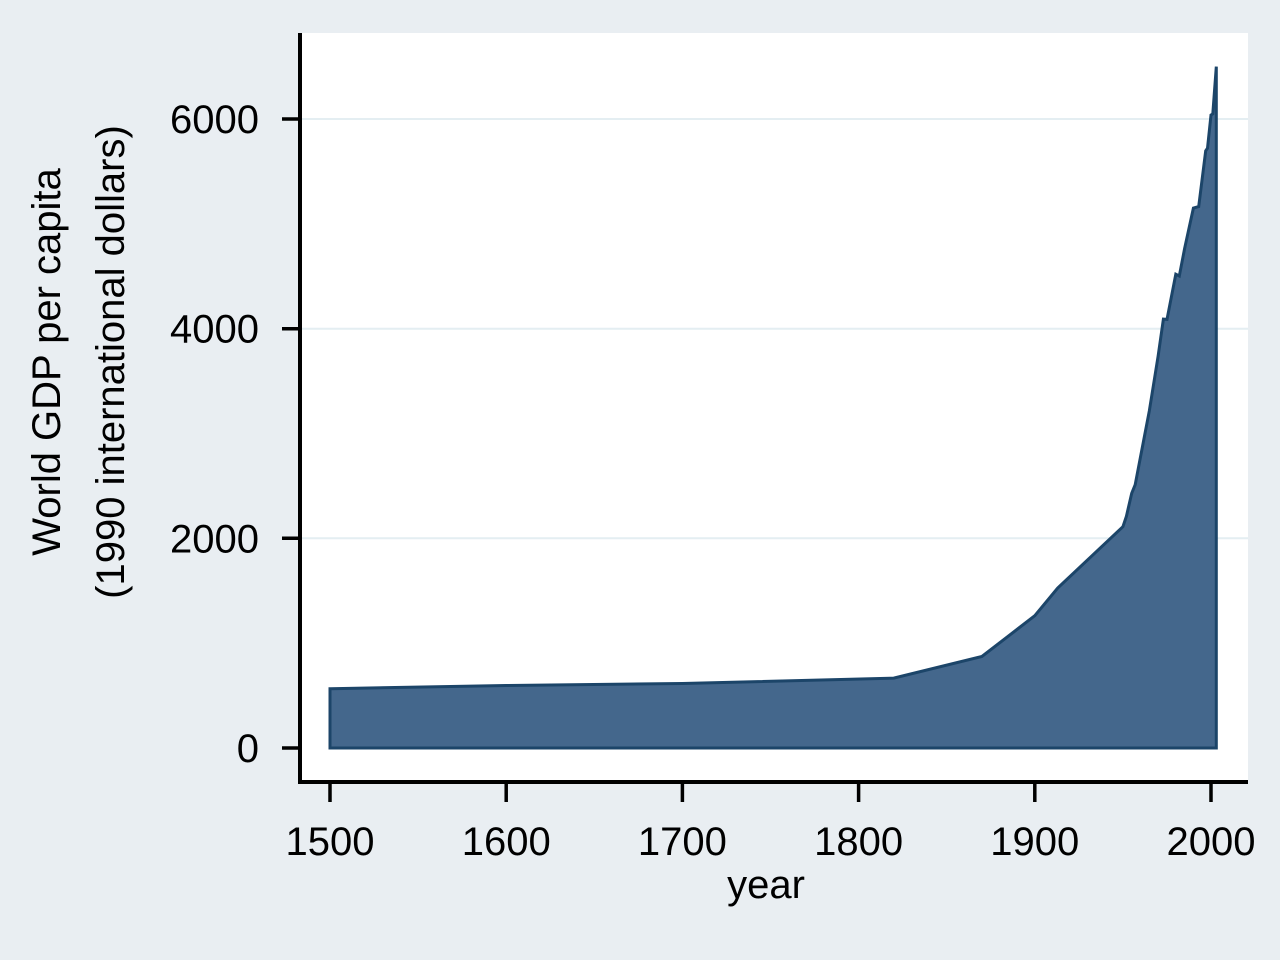  Describe the element at coordinates (214, 434) in the screenshot. I see `y-axis-tick-labels: 0 2000 4000 6000` at that location.